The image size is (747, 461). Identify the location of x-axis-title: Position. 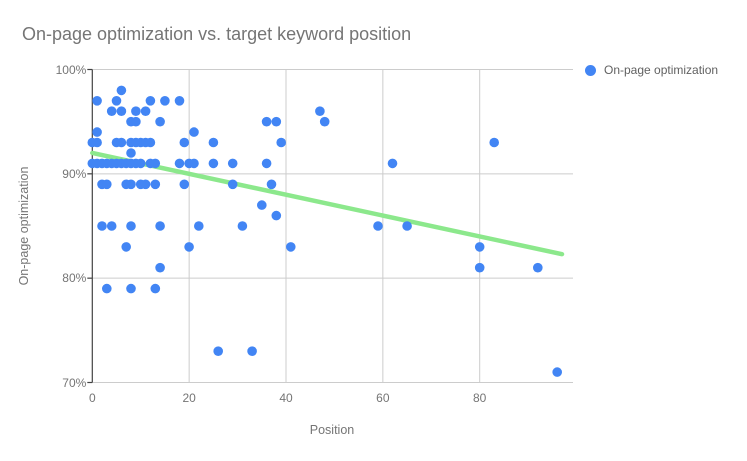
(332, 430).